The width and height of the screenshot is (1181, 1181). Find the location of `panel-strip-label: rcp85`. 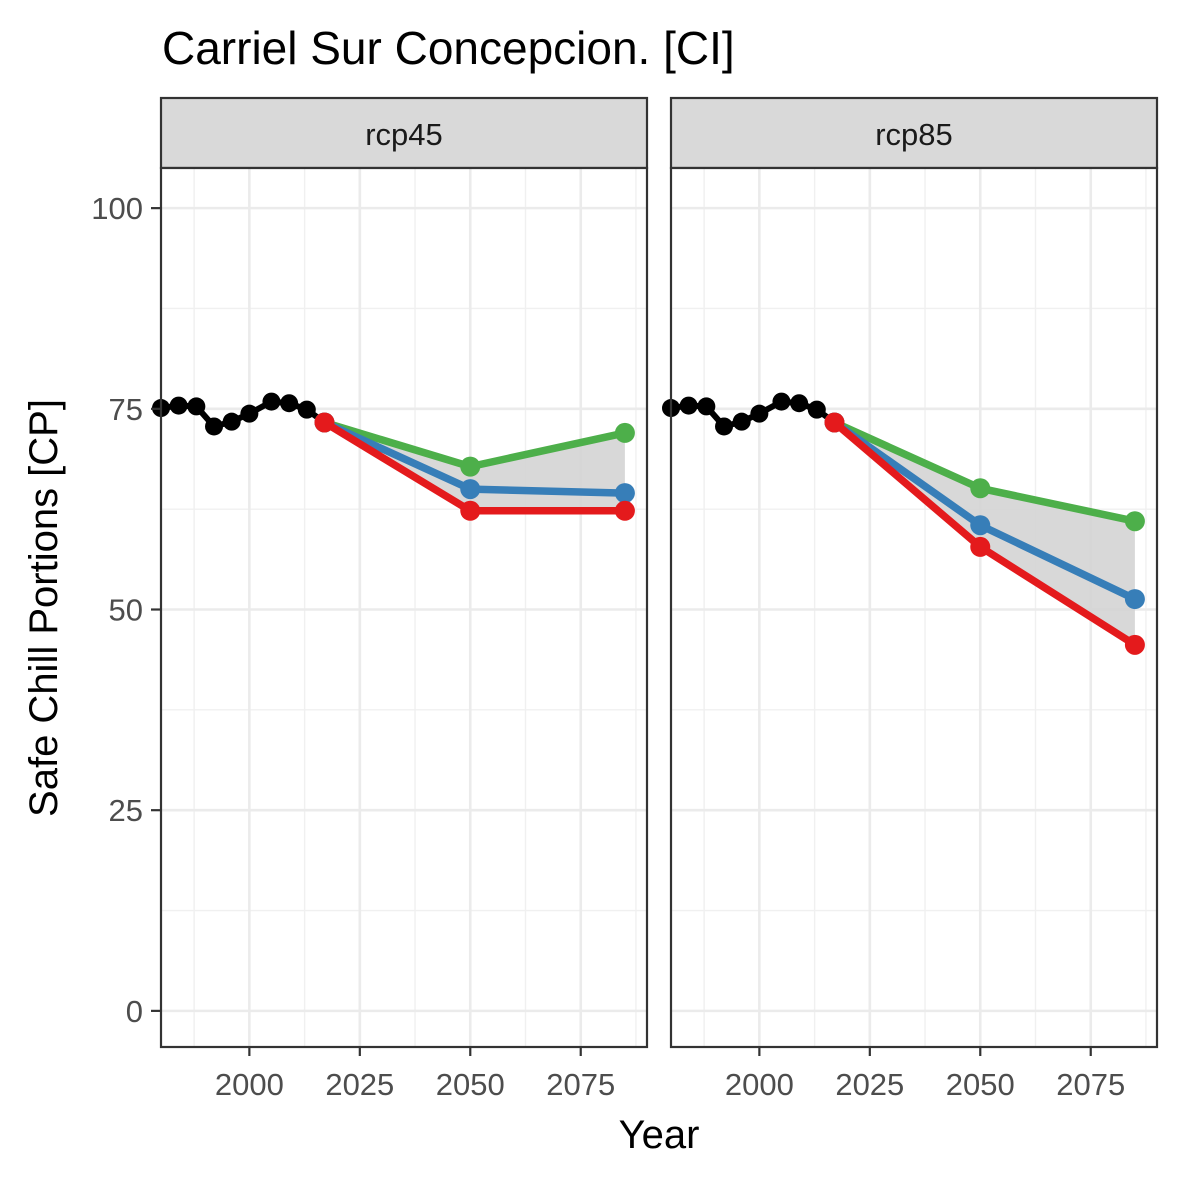

panel-strip-label: rcp85 is located at coordinates (914, 134).